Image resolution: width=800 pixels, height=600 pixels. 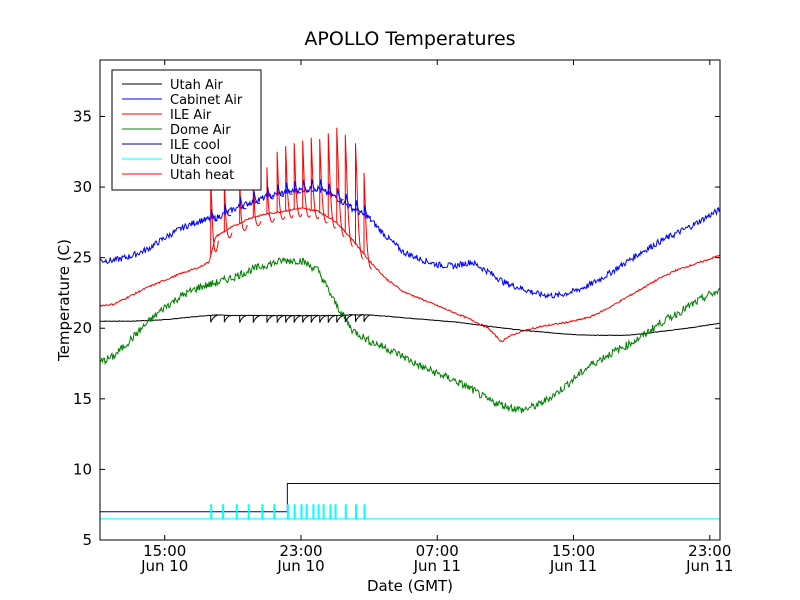 What do you see at coordinates (82, 328) in the screenshot?
I see `y-tick-label: 20` at bounding box center [82, 328].